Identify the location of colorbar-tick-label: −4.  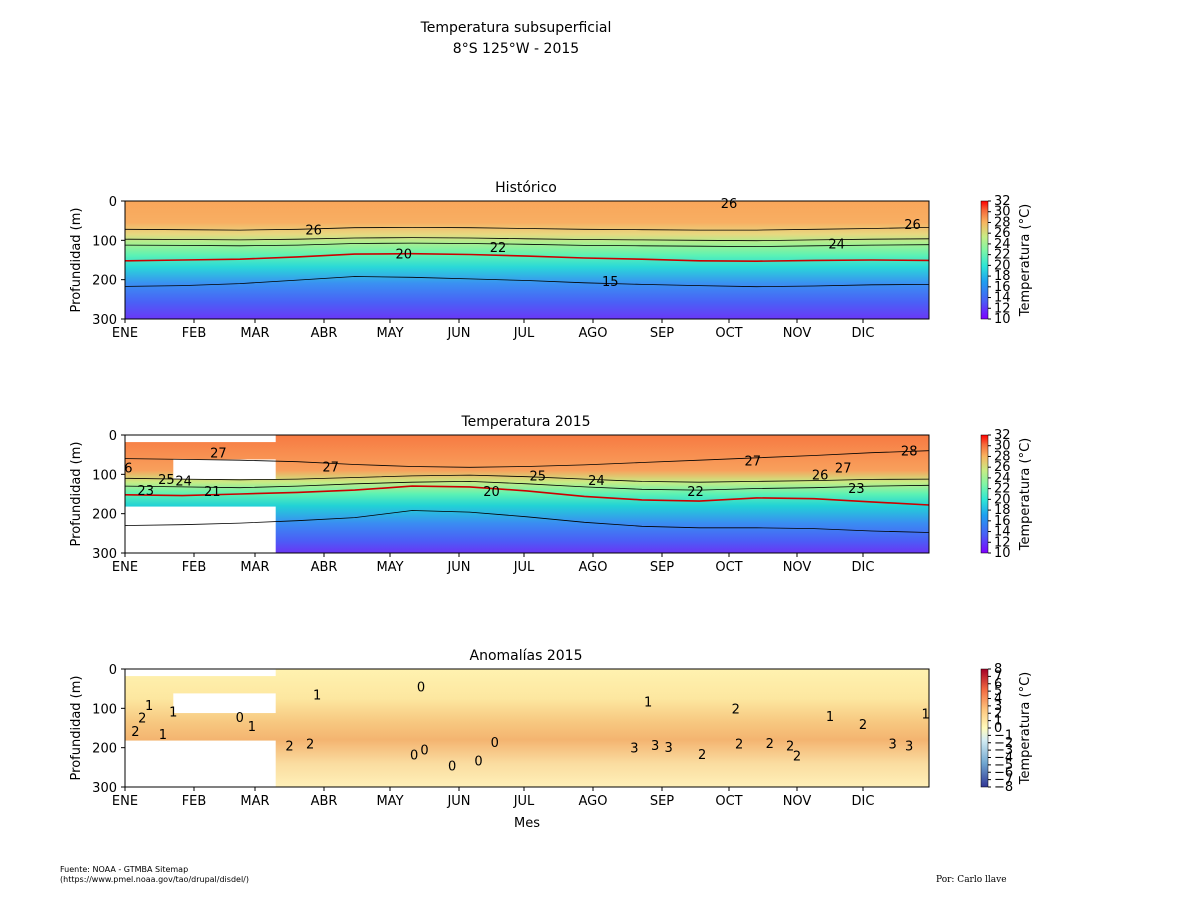
(1003, 758).